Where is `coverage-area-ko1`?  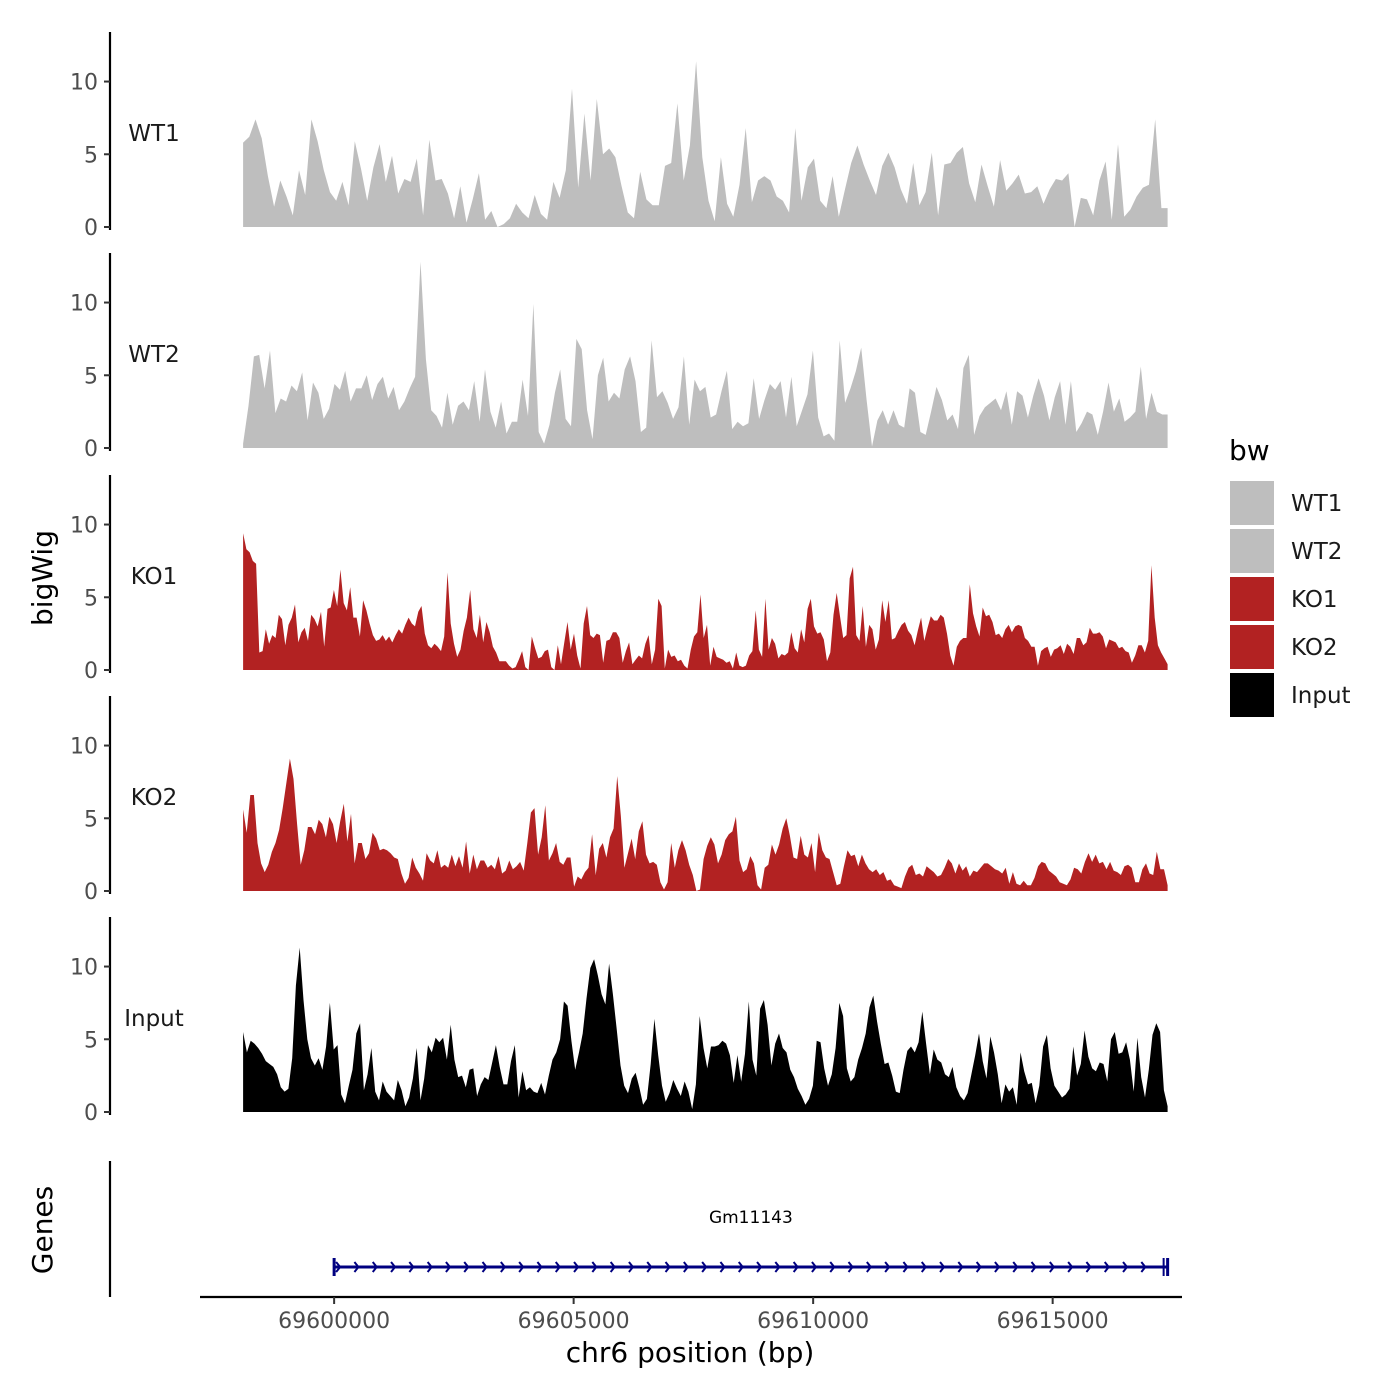
coverage-area-ko1 is located at coordinates (705, 601).